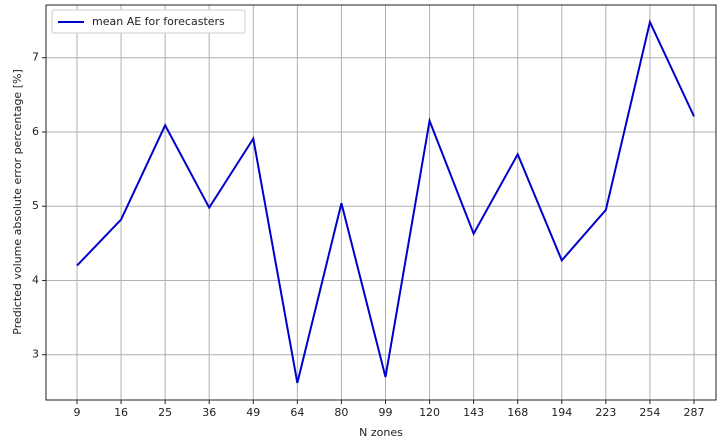 The image size is (717, 448). What do you see at coordinates (35, 354) in the screenshot?
I see `y-tick-label: 3` at bounding box center [35, 354].